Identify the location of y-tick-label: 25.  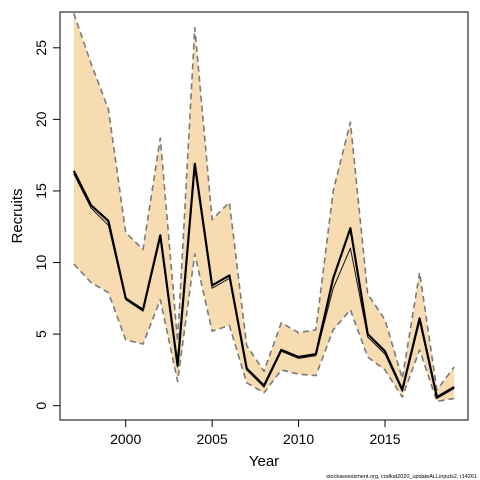
(41, 48).